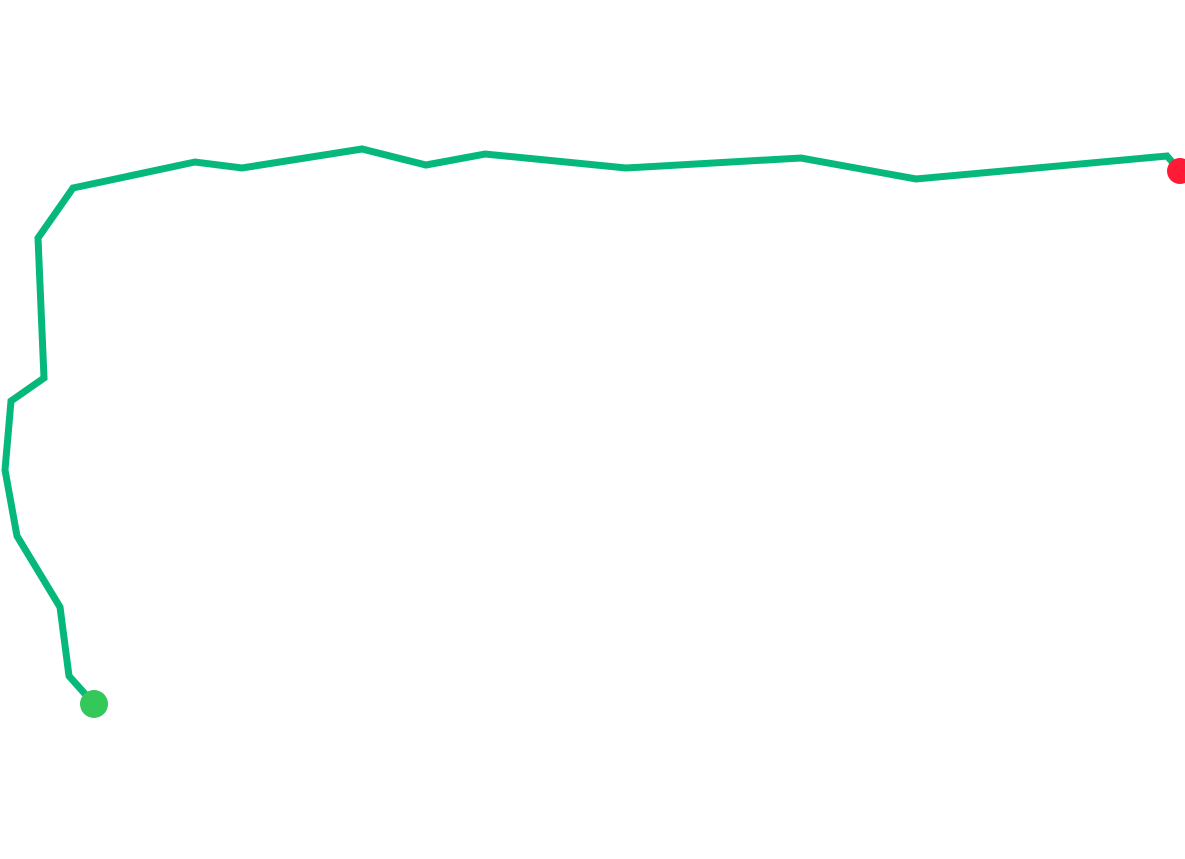 The image size is (1185, 859). I want to click on start-point-icon, so click(94, 704).